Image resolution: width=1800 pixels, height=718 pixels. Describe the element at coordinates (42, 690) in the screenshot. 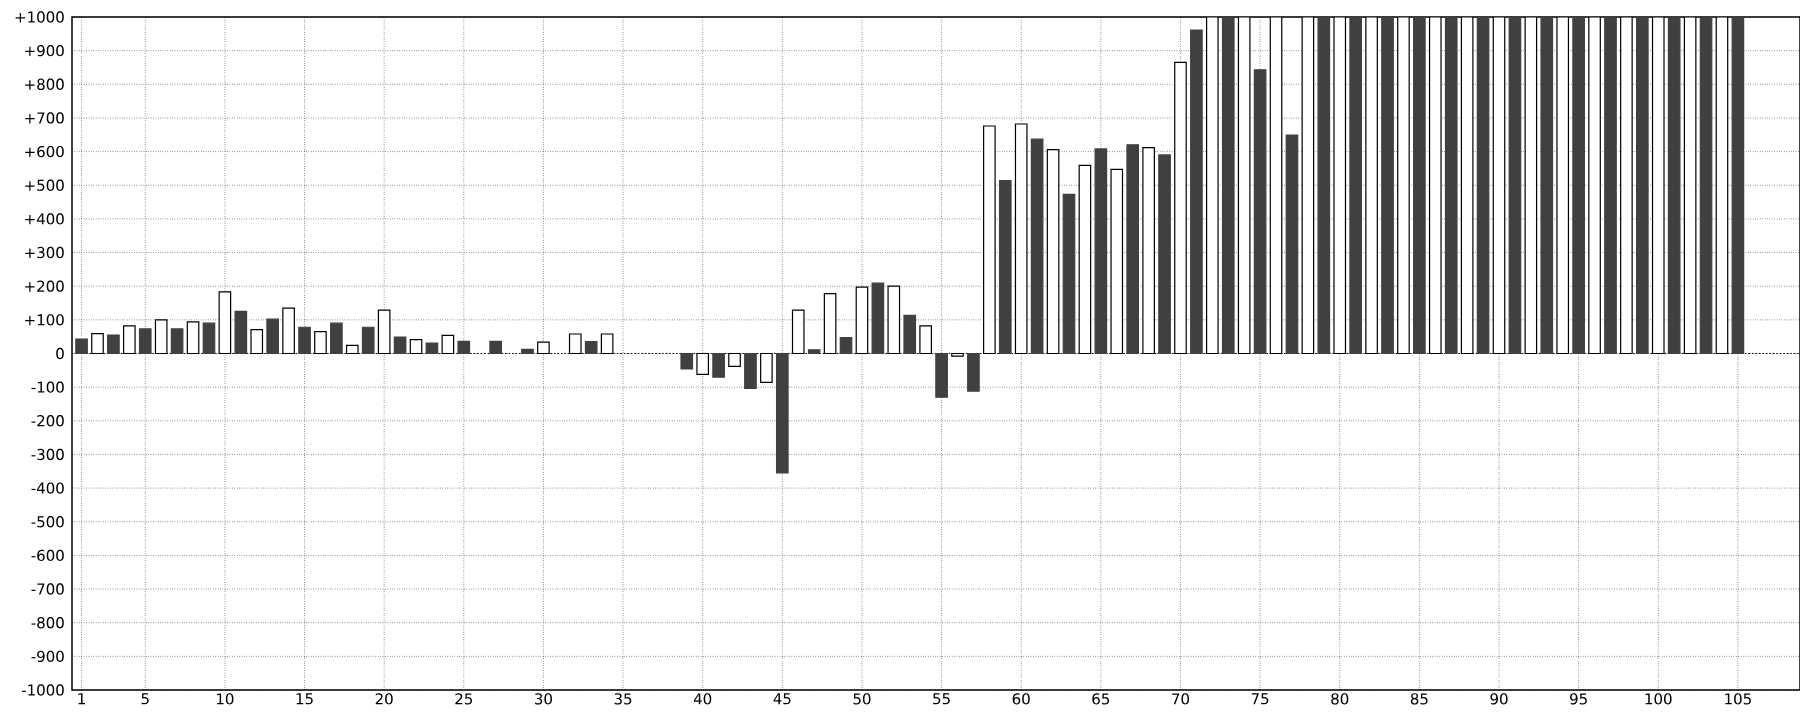

I see `y-tick-label: -1000` at that location.